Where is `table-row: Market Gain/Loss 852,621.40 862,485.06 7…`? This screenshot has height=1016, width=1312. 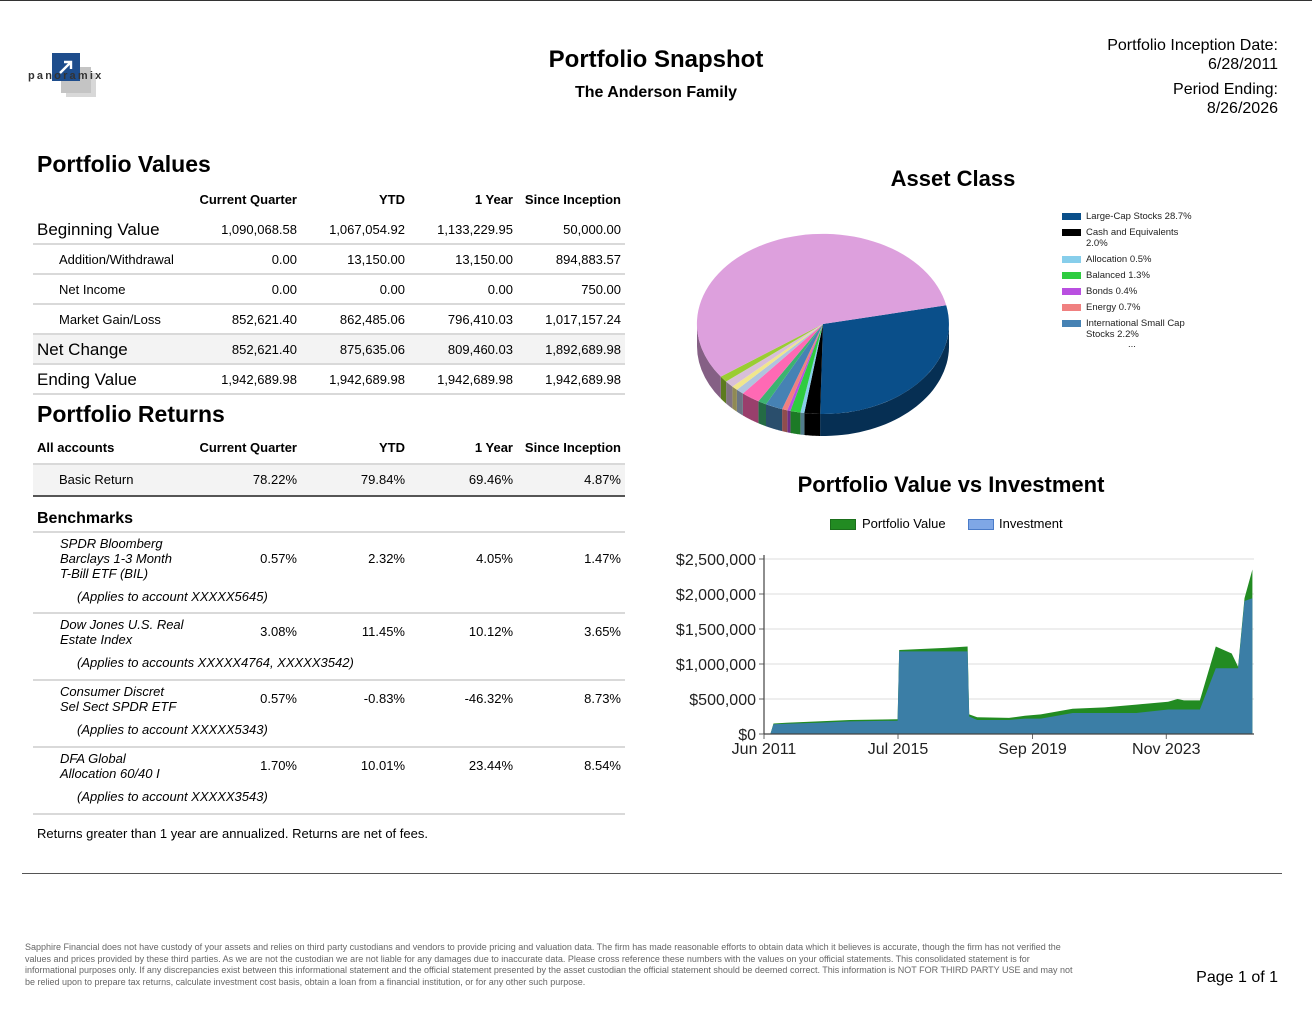 table-row: Market Gain/Loss 852,621.40 862,485.06 7… is located at coordinates (329, 320).